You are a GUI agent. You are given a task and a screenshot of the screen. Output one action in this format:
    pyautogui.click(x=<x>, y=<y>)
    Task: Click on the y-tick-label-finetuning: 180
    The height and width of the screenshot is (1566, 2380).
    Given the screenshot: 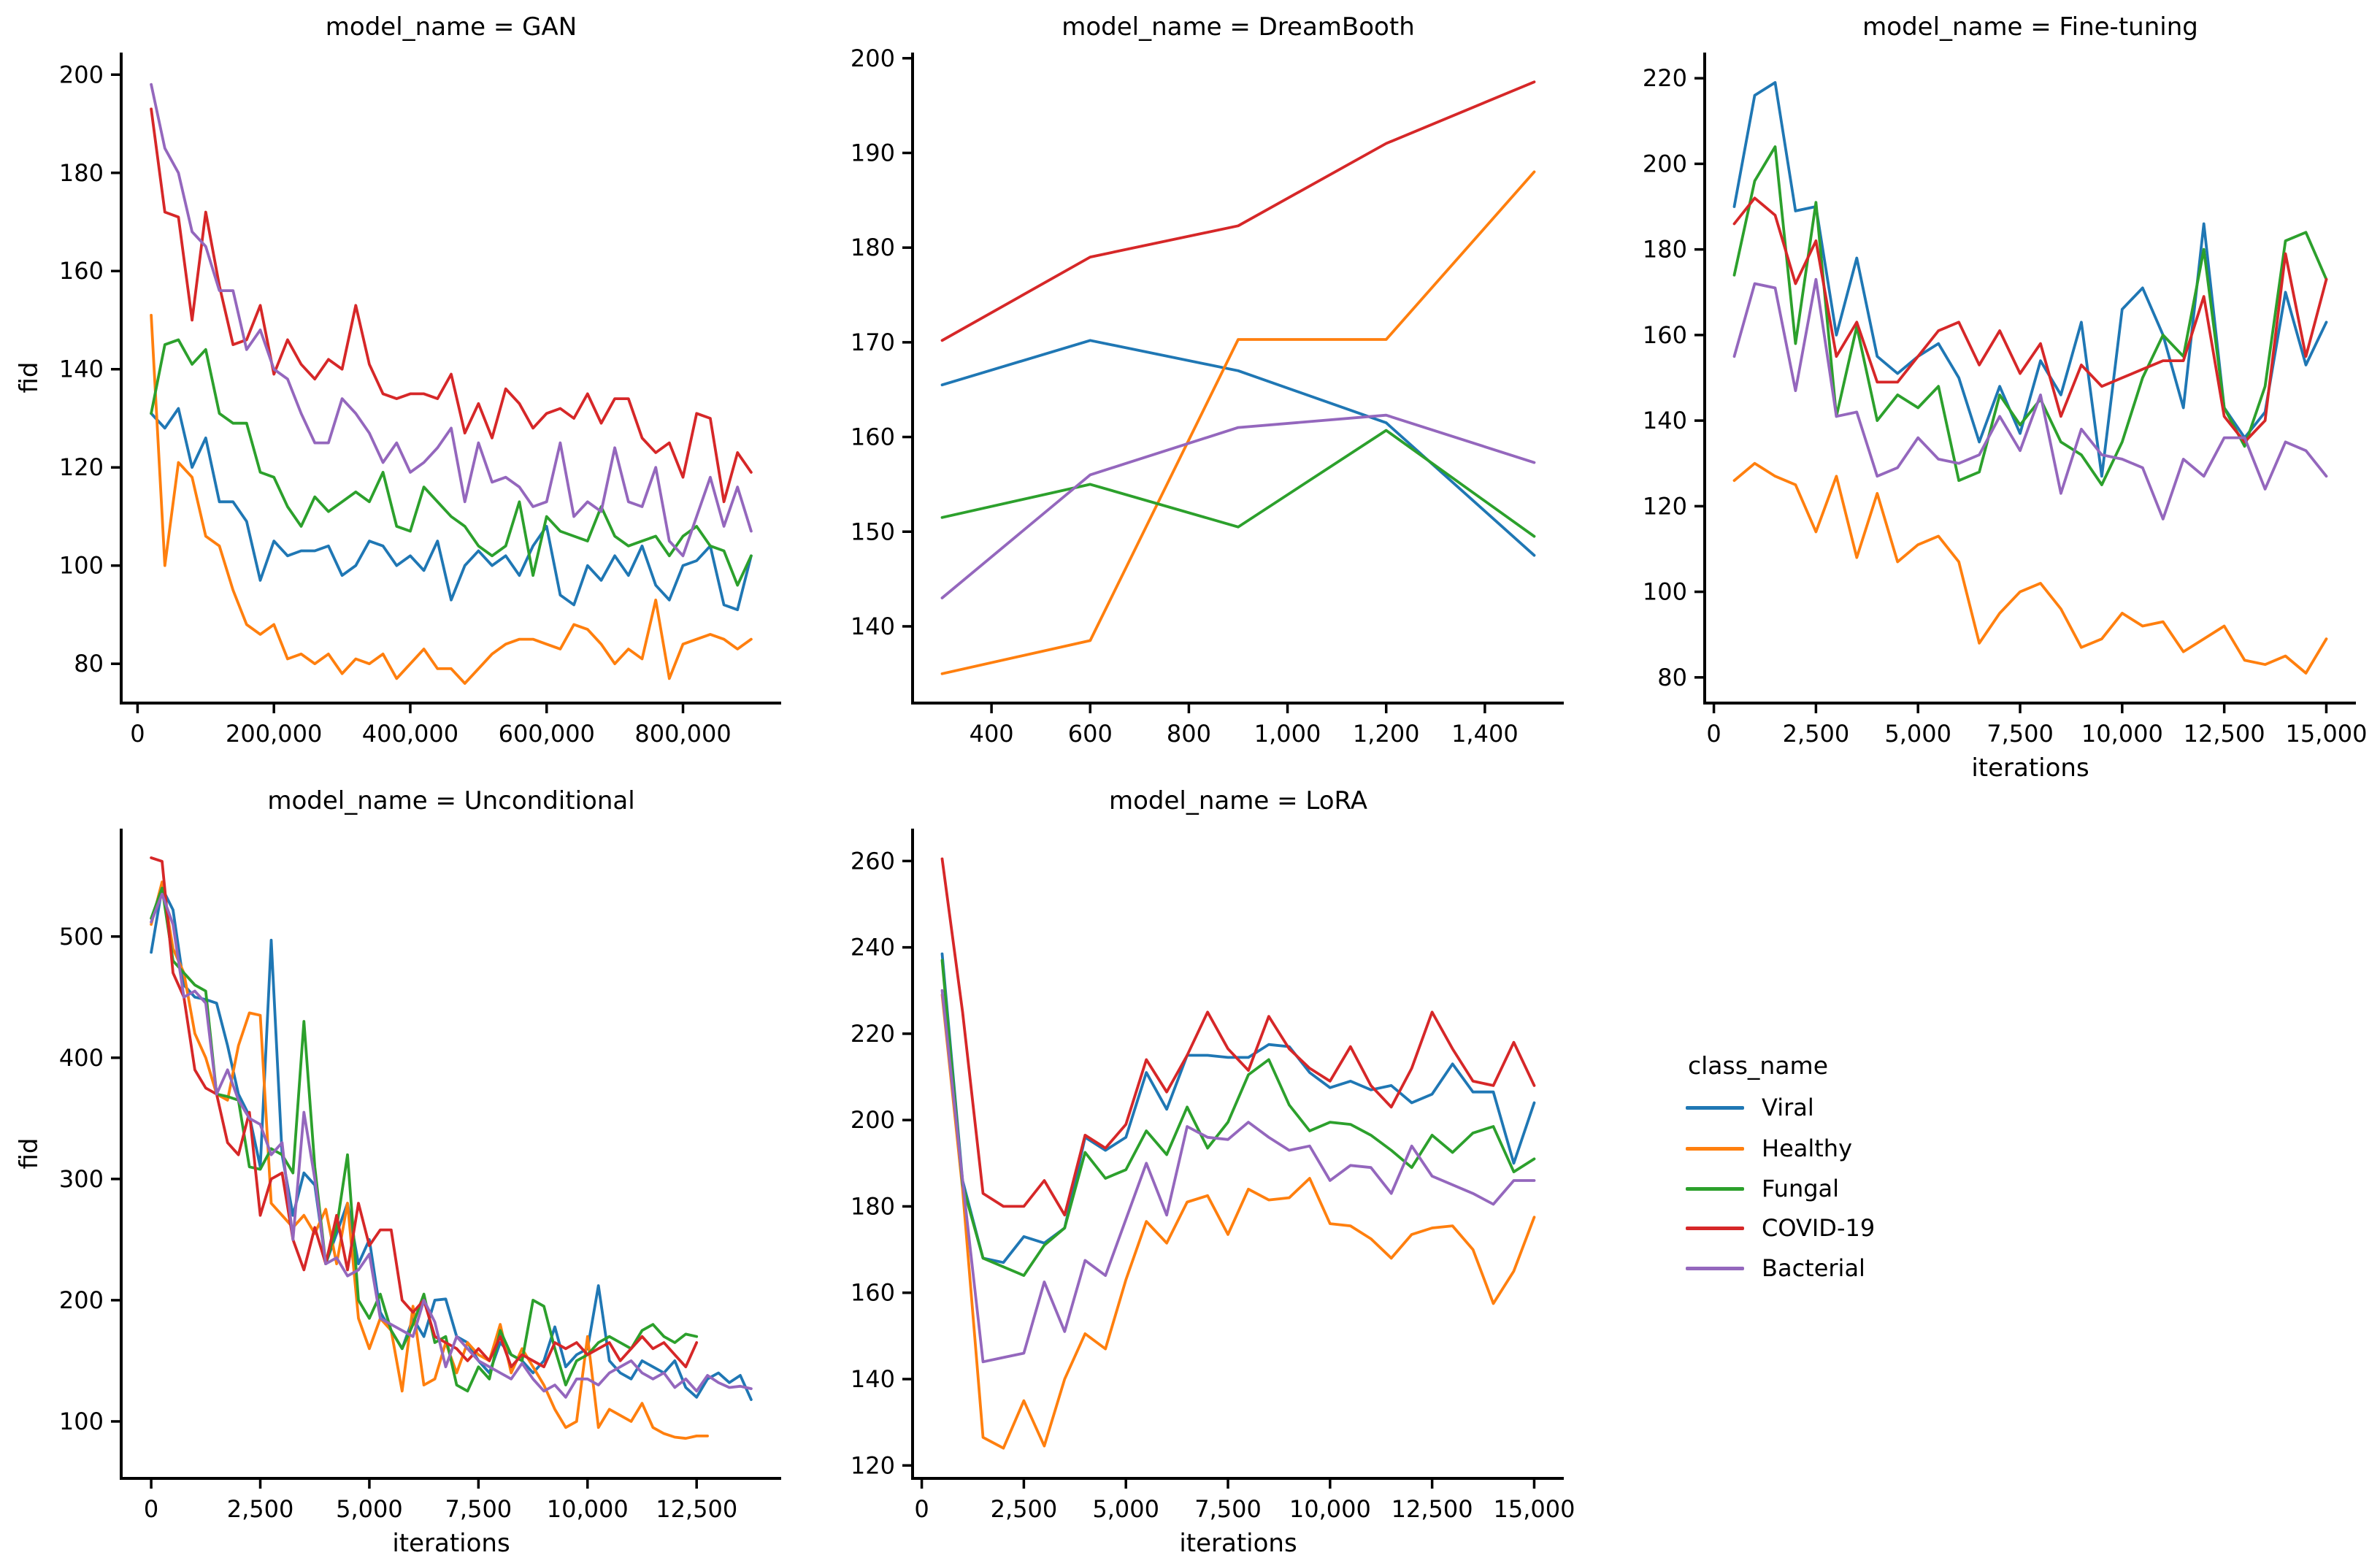 What is the action you would take?
    pyautogui.click(x=1665, y=250)
    